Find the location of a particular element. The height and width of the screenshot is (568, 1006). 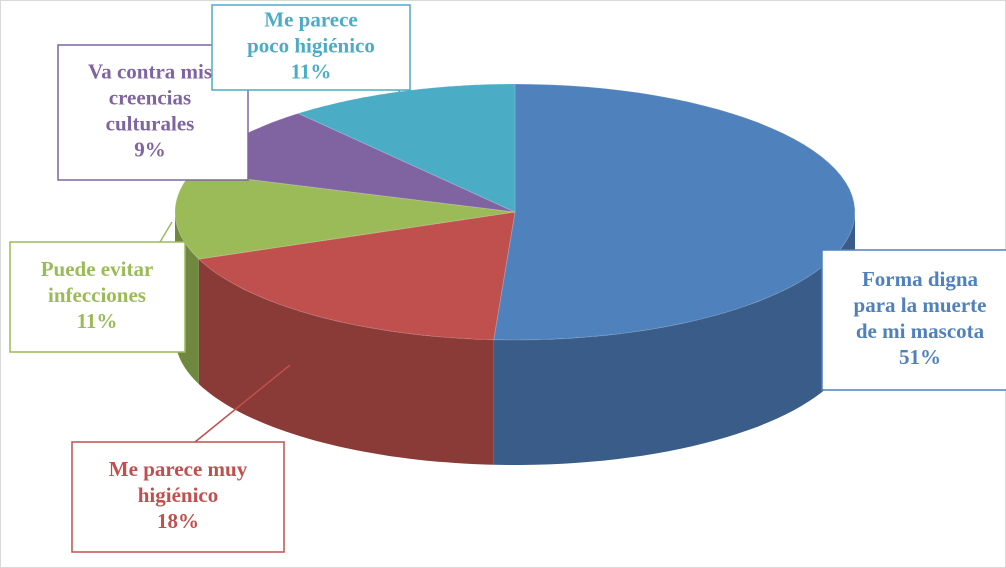

pie-side is located at coordinates (346, 362).